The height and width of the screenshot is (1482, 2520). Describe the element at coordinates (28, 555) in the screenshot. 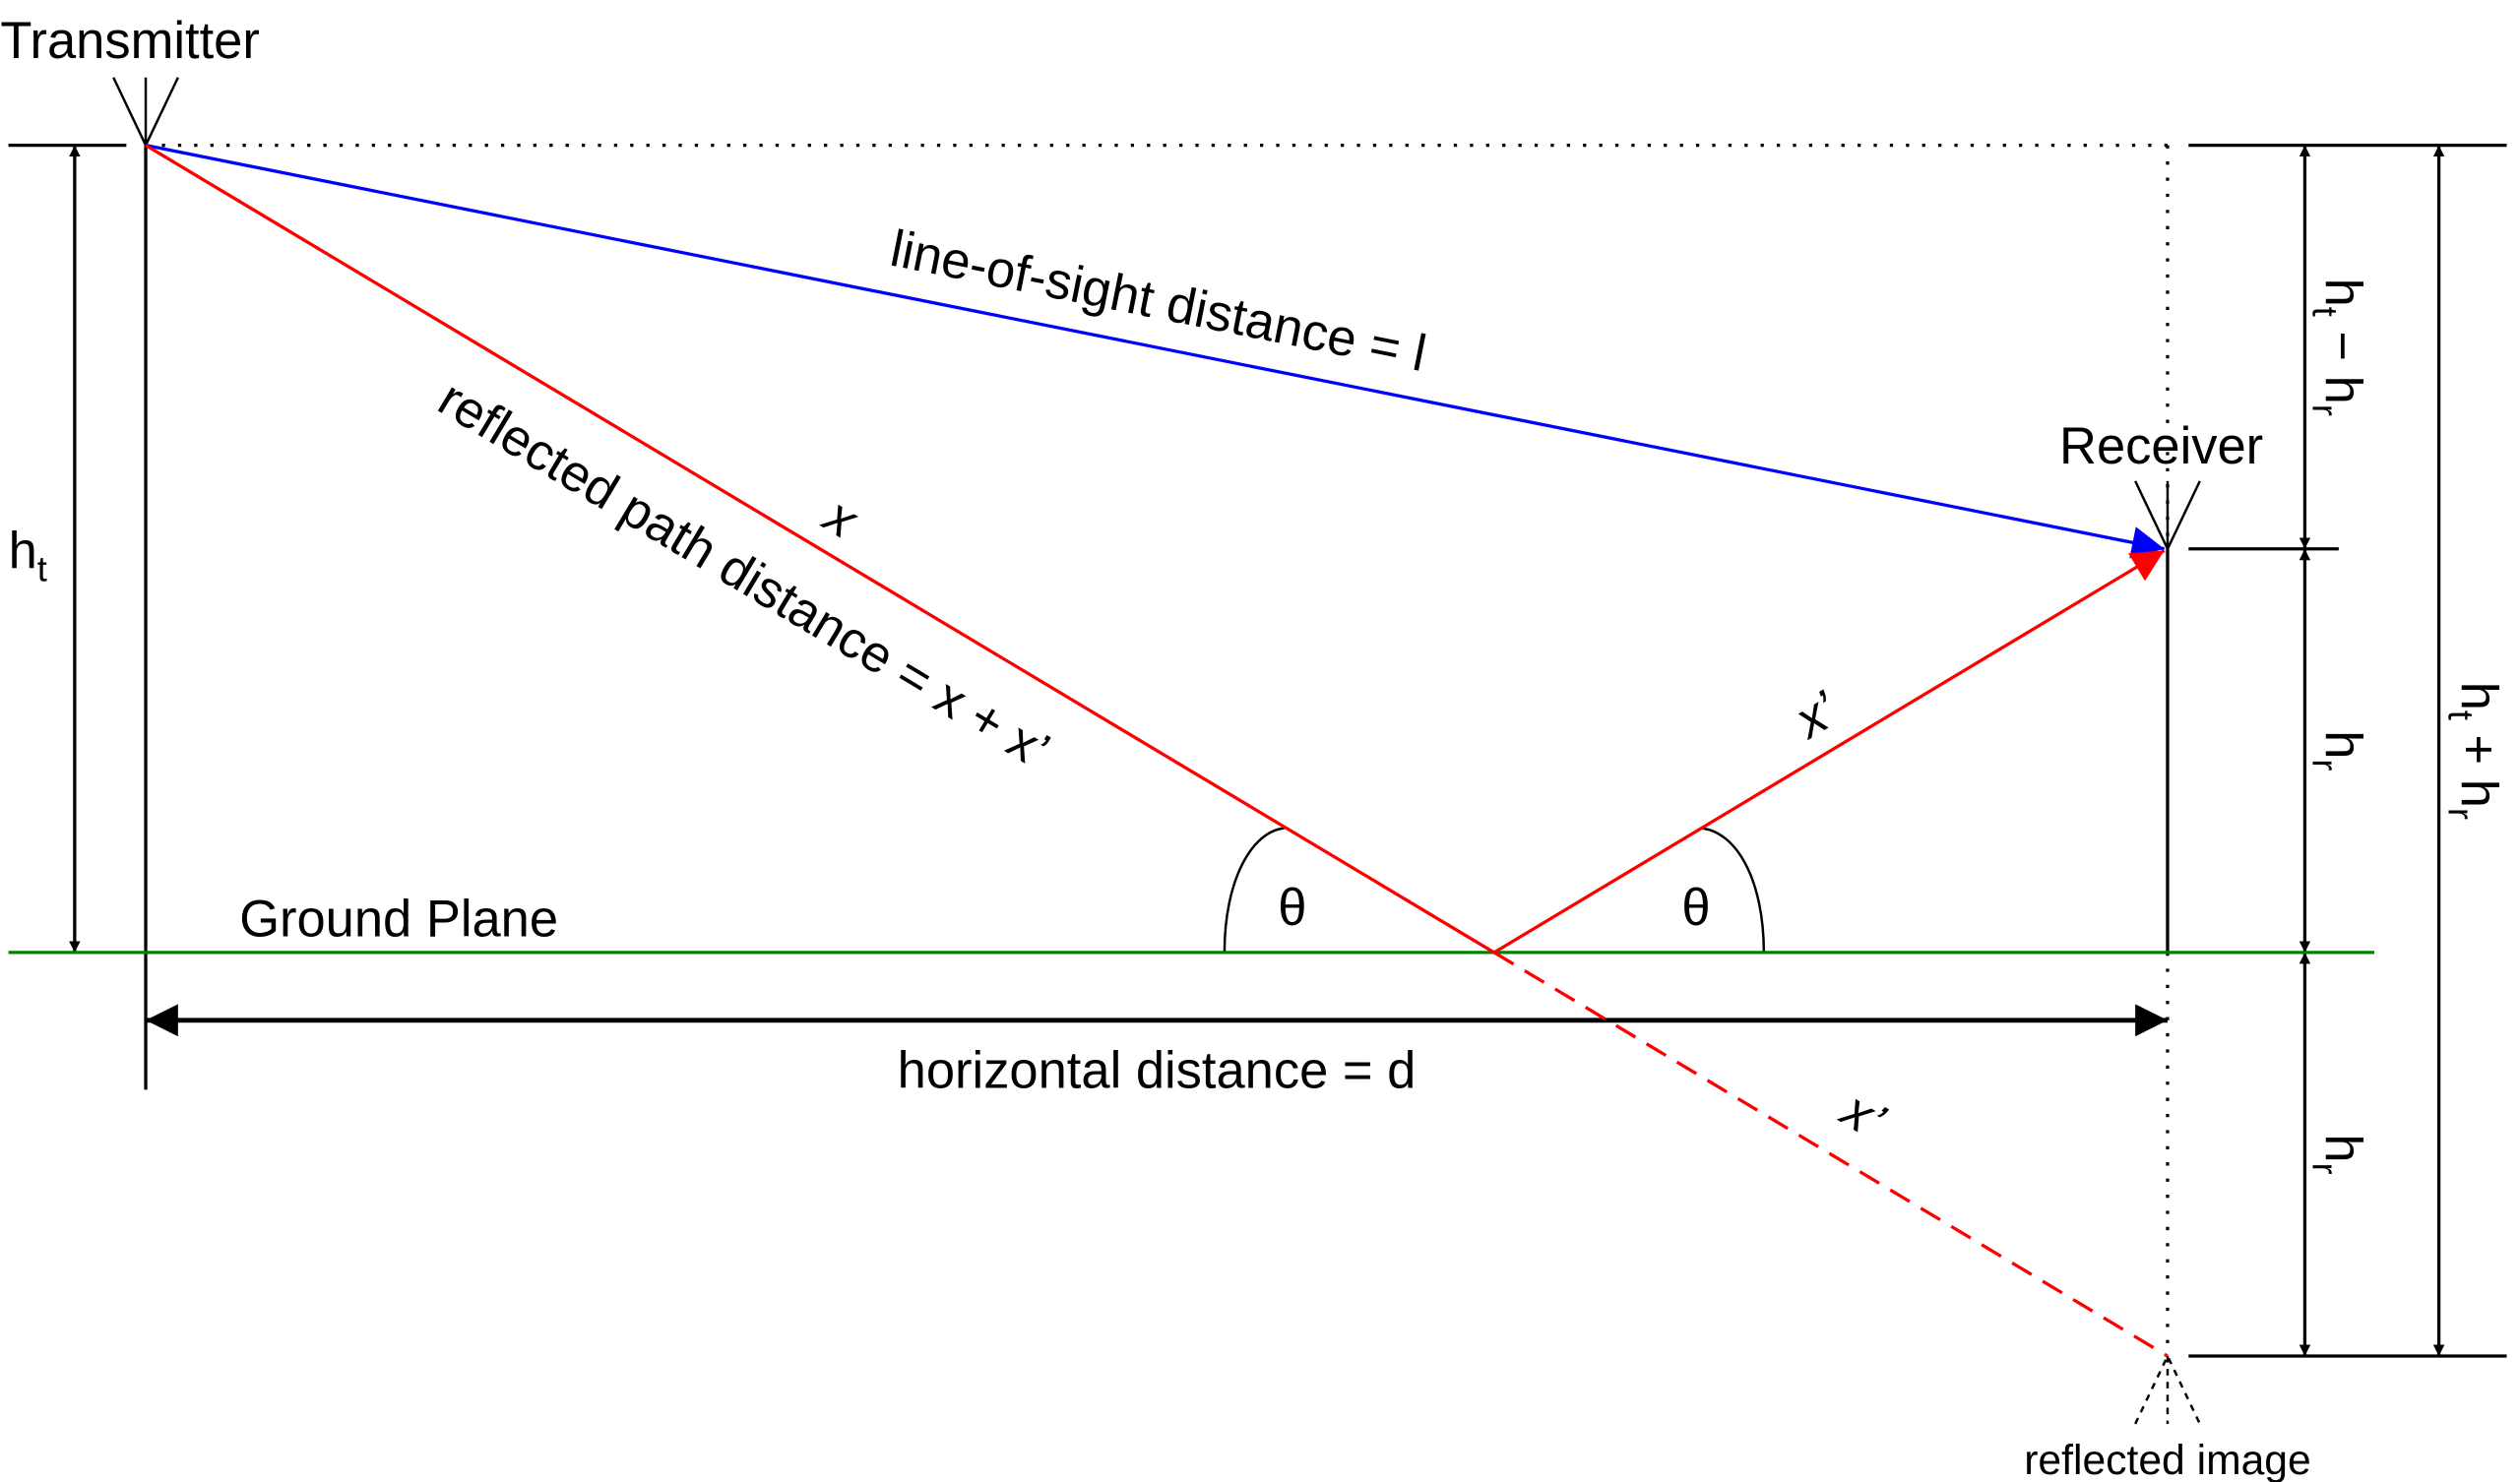

I see `ht-label: ht` at that location.